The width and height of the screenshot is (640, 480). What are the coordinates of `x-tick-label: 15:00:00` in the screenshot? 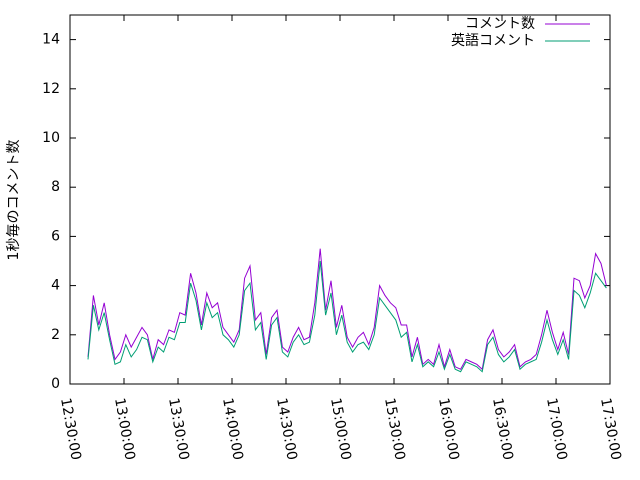 It's located at (340, 429).